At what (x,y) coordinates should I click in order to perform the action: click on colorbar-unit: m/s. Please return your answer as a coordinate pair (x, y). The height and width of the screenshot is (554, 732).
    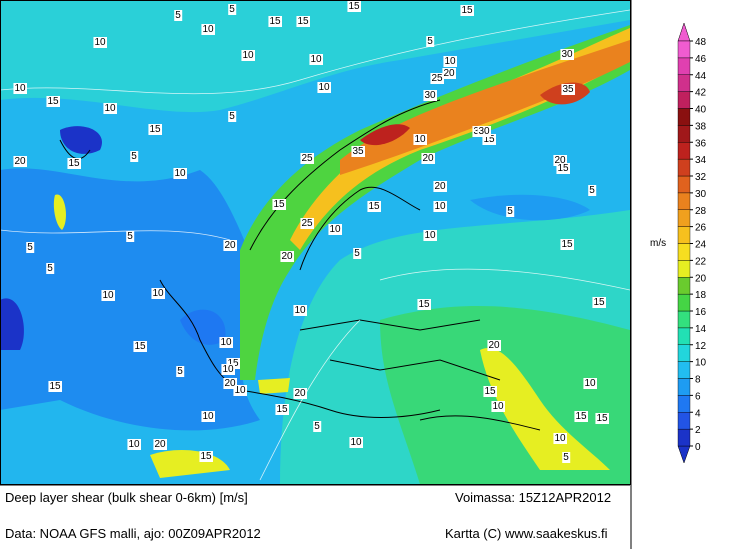
    Looking at the image, I should click on (658, 243).